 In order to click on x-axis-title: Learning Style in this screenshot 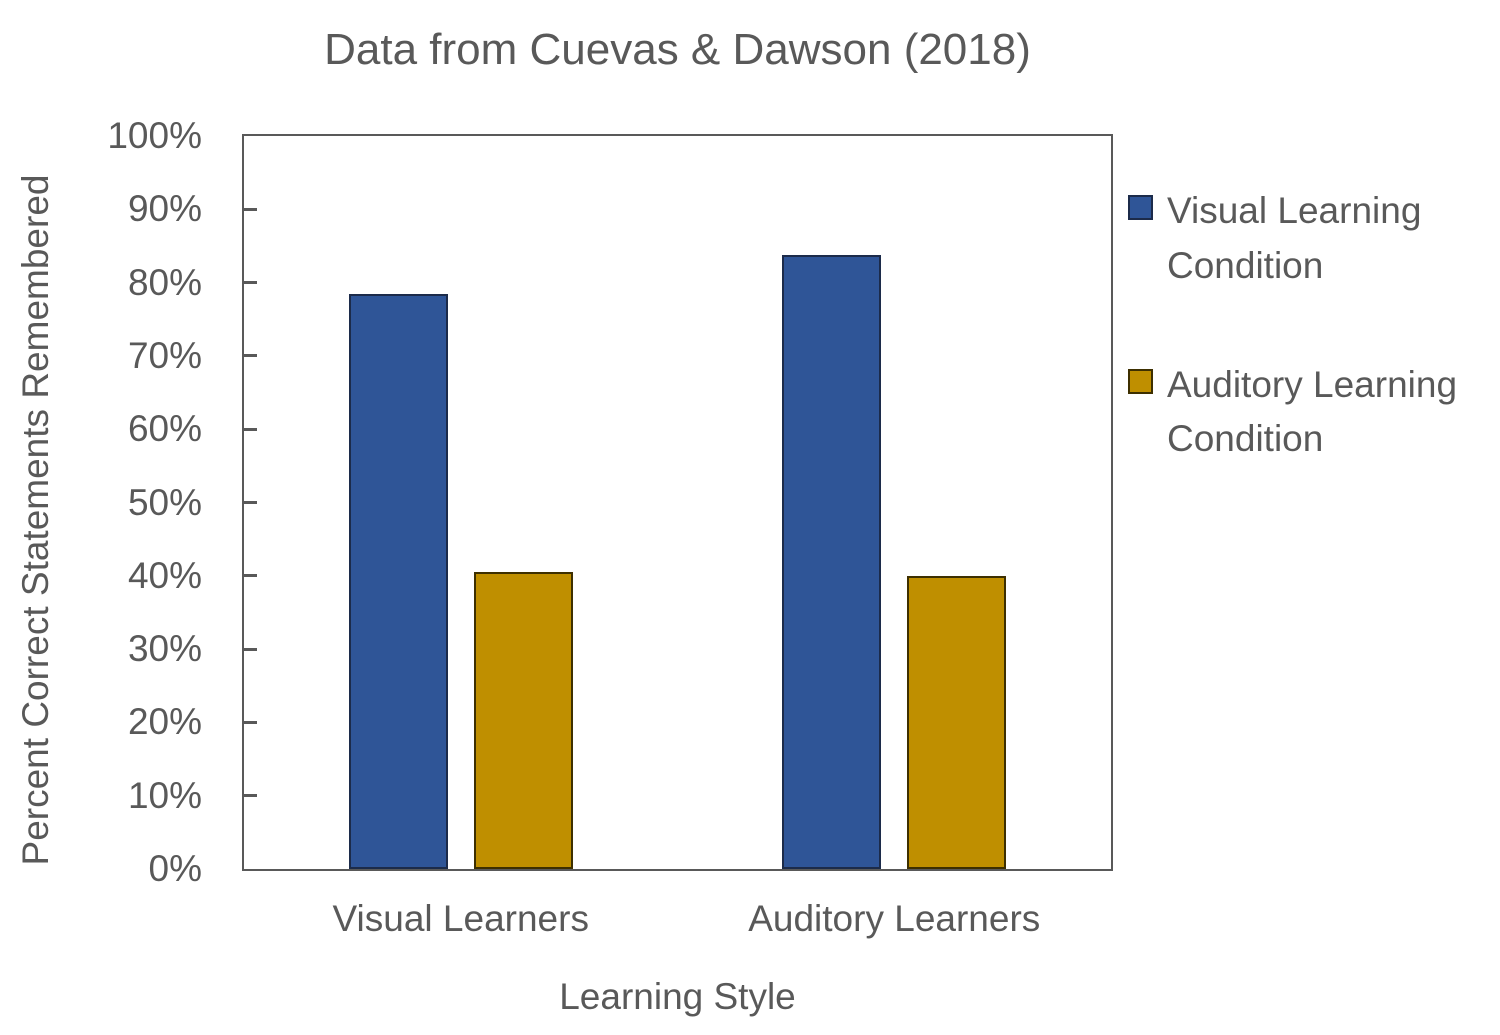, I will do `click(677, 996)`.